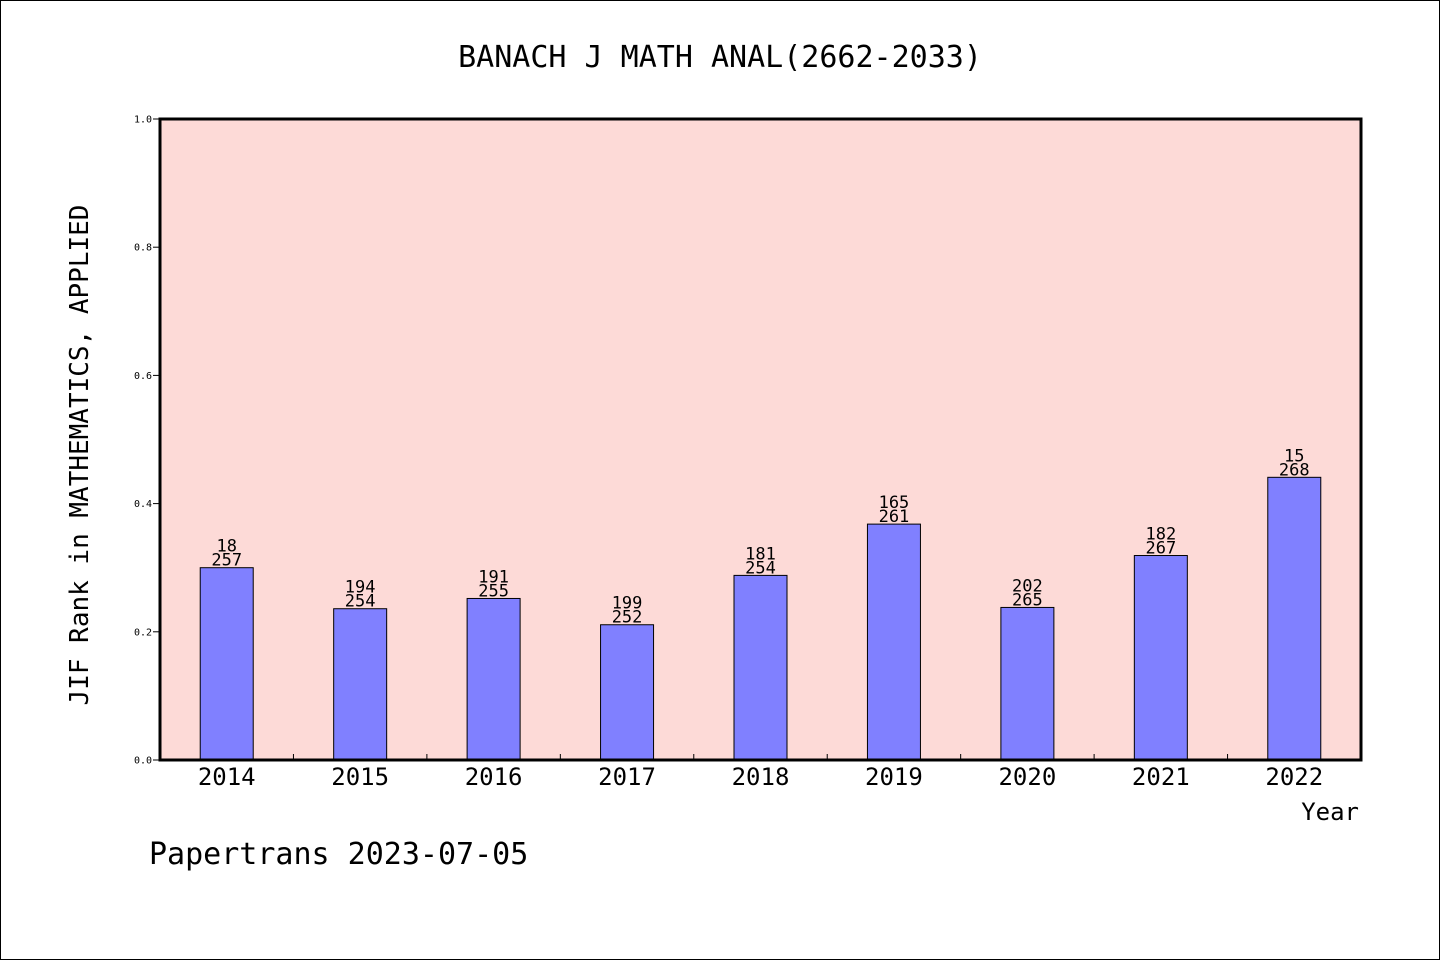  What do you see at coordinates (143, 376) in the screenshot?
I see `y-tick-label: 0.6` at bounding box center [143, 376].